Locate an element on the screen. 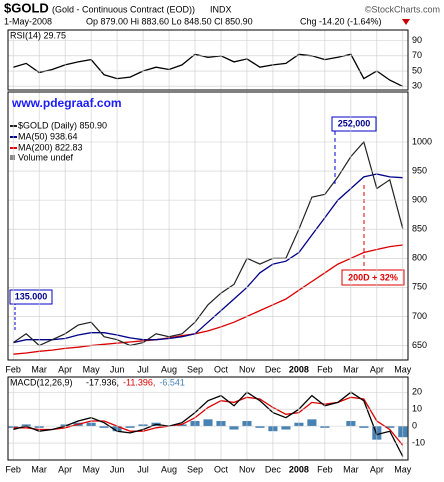  y-tick-label: 700 is located at coordinates (419, 316).